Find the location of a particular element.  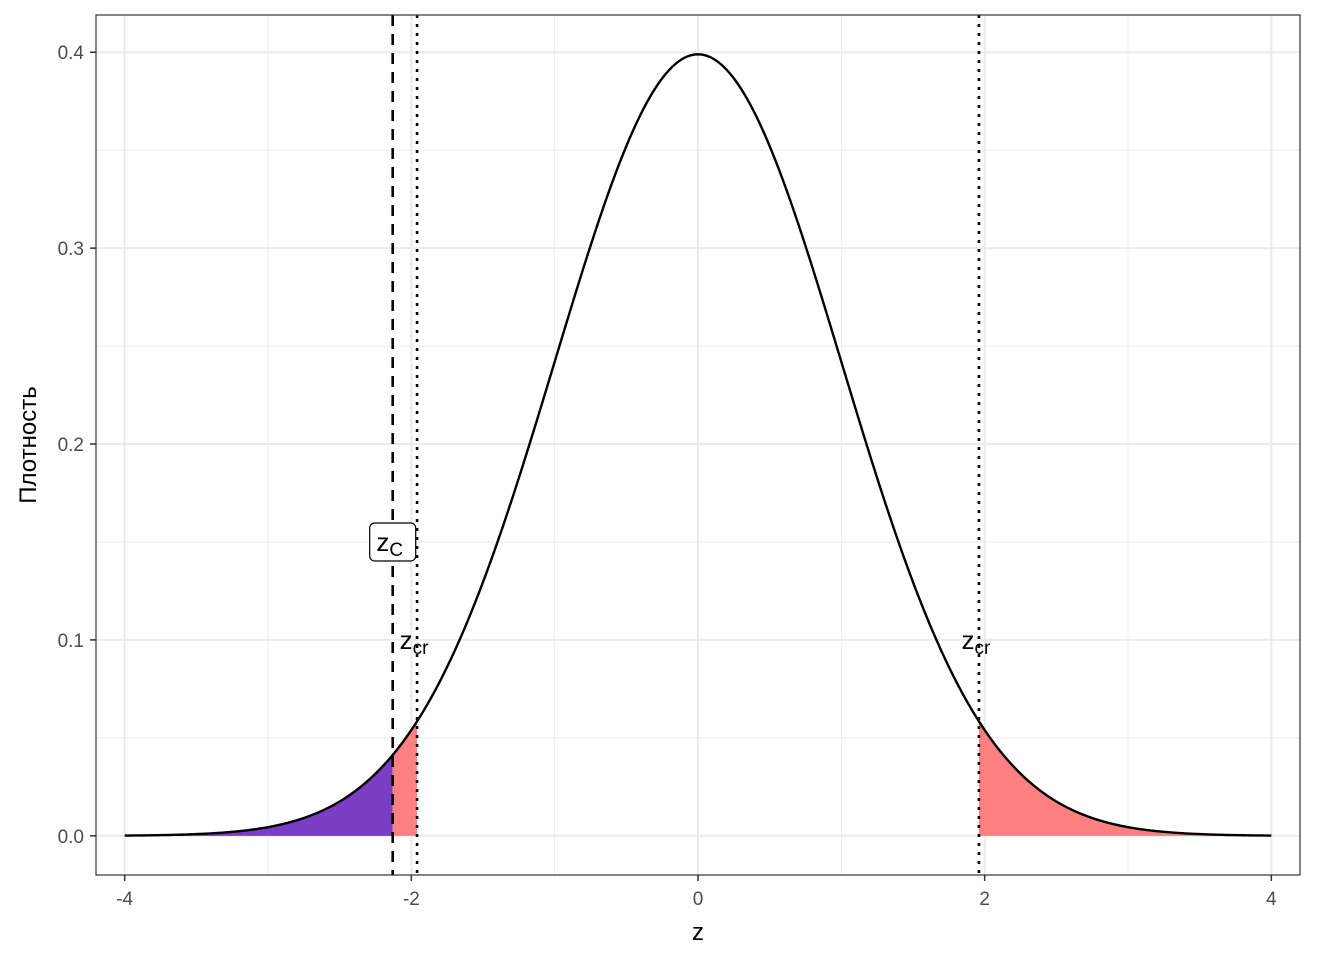

y-tick-label: 0.4 is located at coordinates (71, 53).